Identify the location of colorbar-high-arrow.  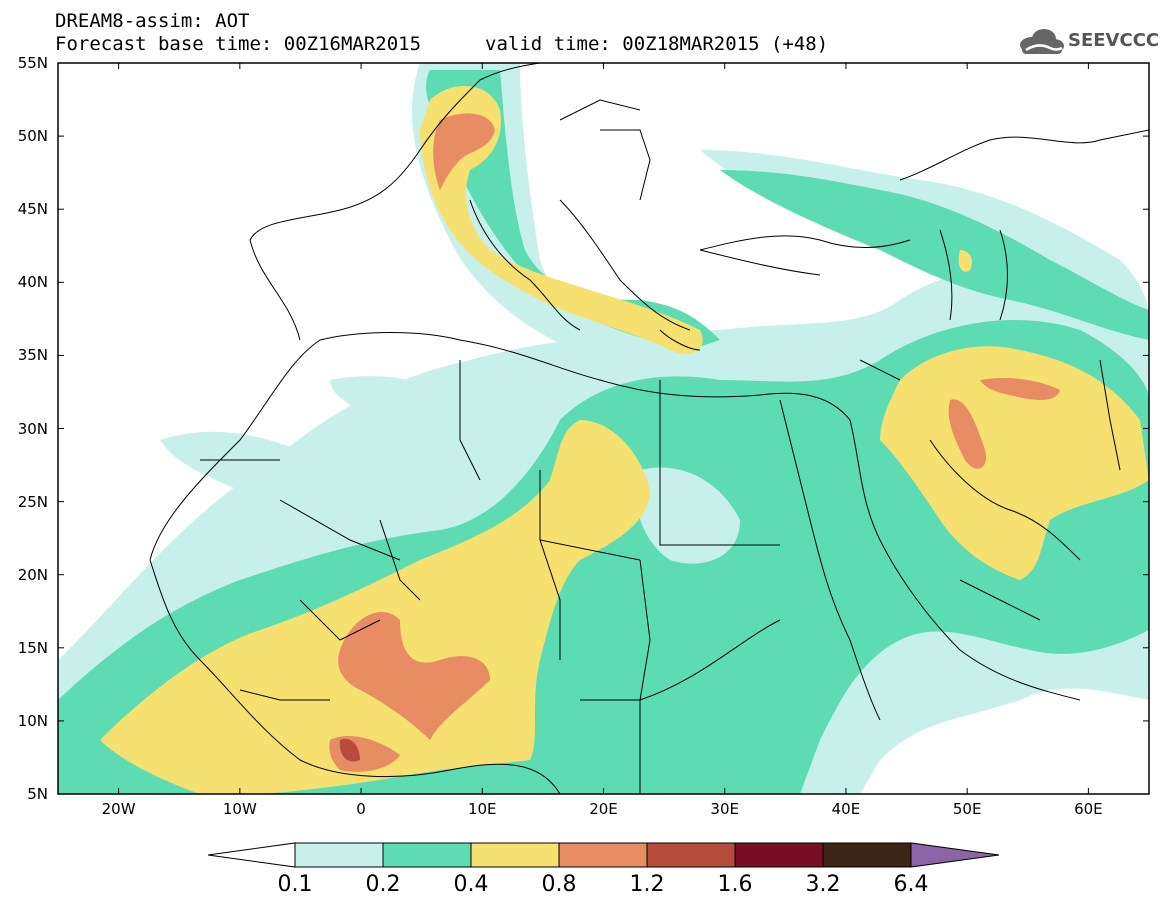
(955, 855).